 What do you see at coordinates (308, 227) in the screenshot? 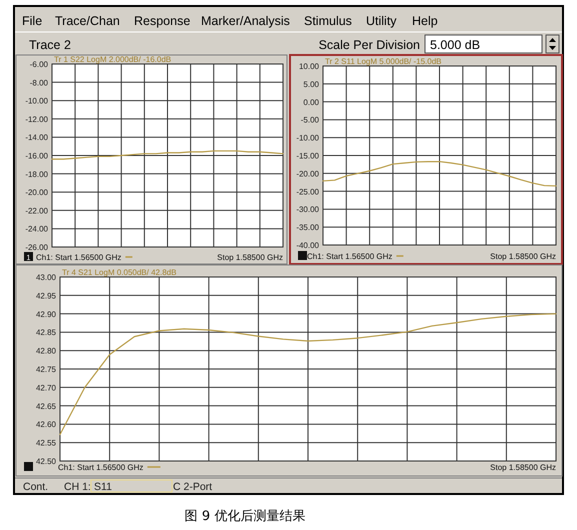
I see `y-tick-label: -35.00` at bounding box center [308, 227].